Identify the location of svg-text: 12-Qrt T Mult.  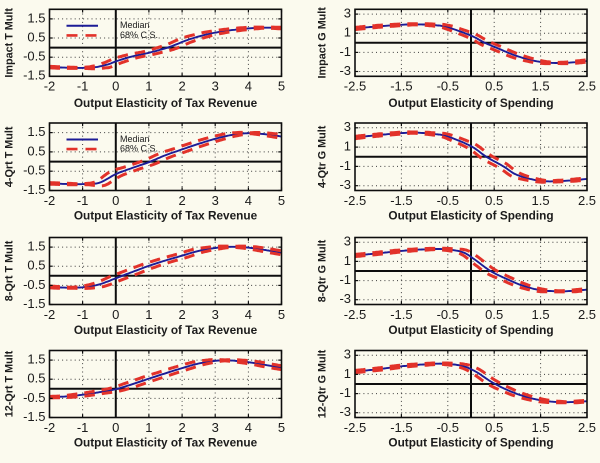
(9, 383).